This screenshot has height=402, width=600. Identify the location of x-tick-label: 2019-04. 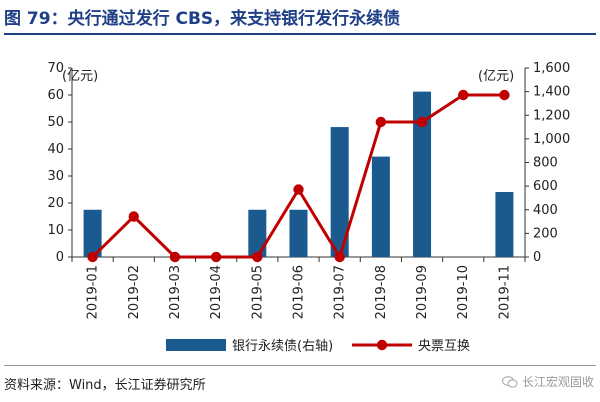
(216, 292).